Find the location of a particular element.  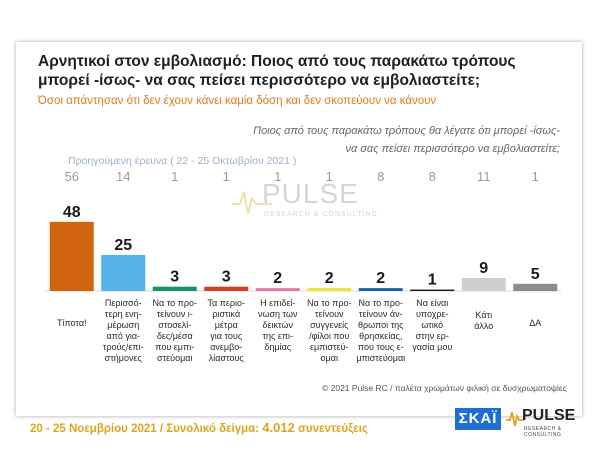

category-label: Να είναι υποχρε-ωτικό στην ερ-γασία μου is located at coordinates (432, 325).